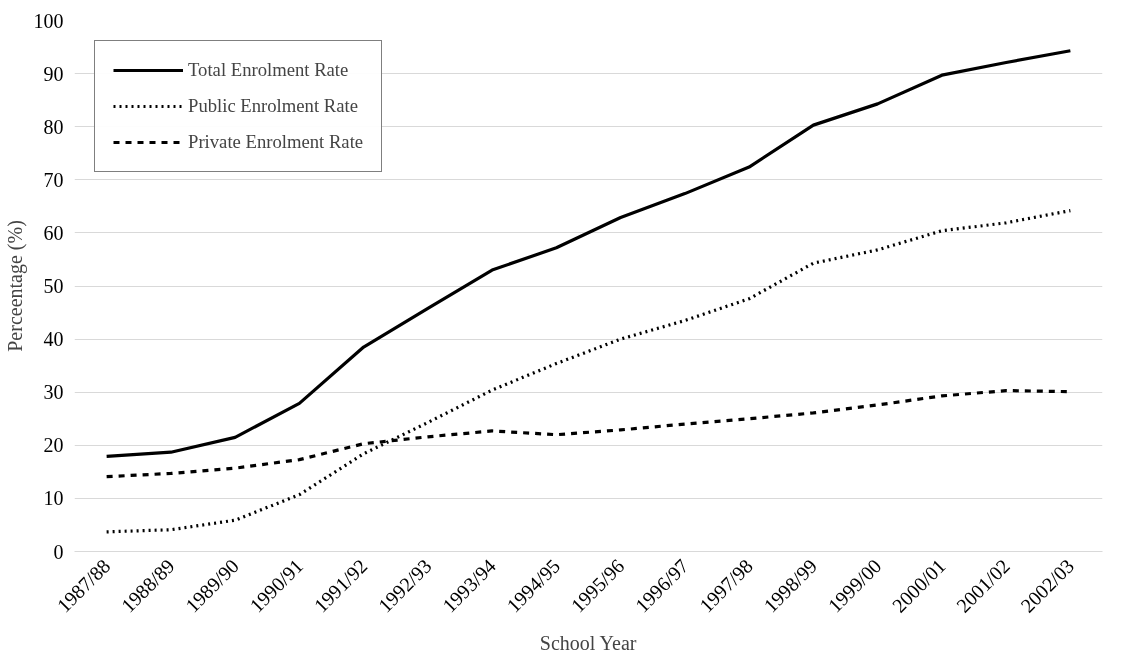 The image size is (1132, 657). I want to click on y-tick-label: 80, so click(53, 126).